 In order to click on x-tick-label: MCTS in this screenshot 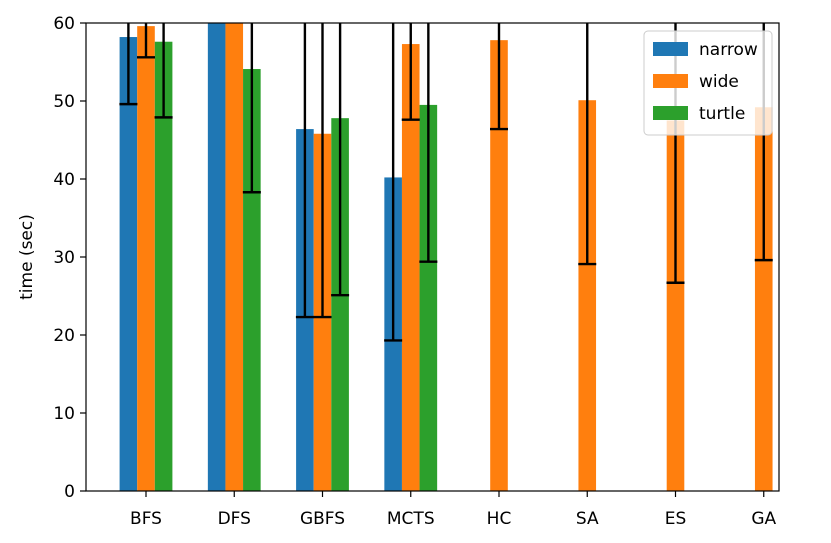, I will do `click(411, 519)`.